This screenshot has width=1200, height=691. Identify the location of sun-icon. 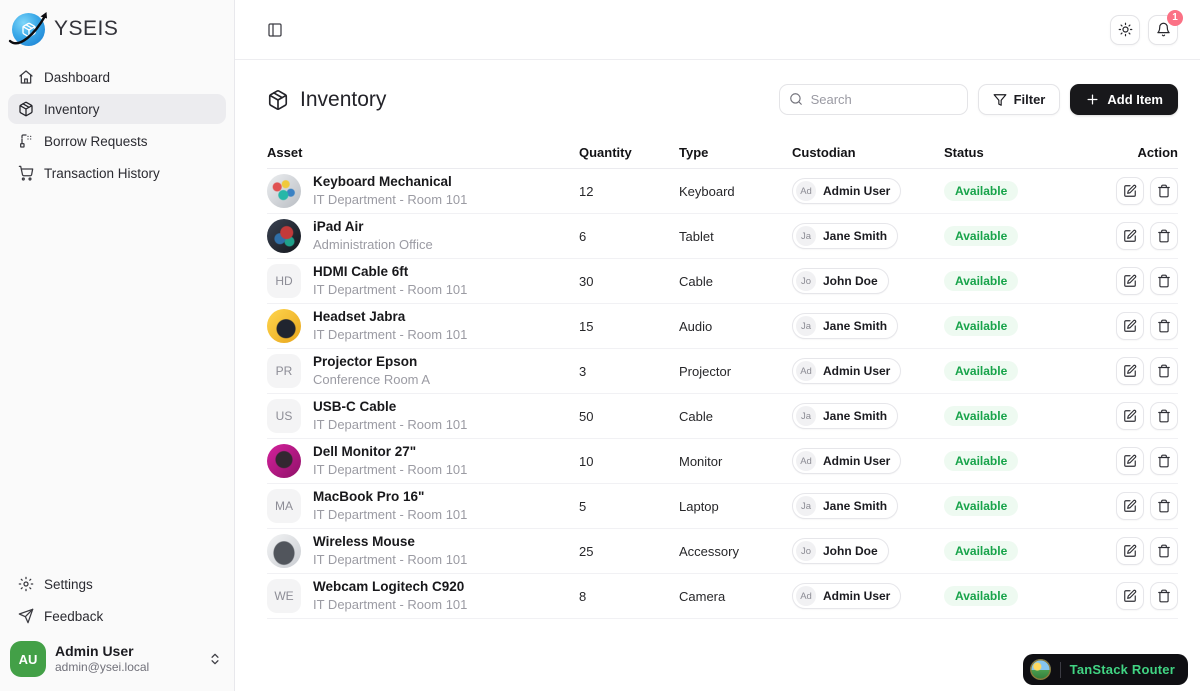
(1125, 29).